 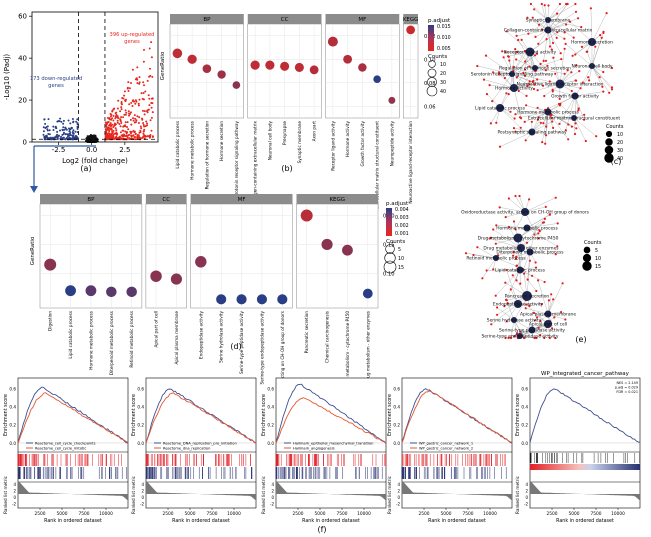 What do you see at coordinates (496, 259) in the screenshot?
I see `term-label: Retinoid metabolic process` at bounding box center [496, 259].